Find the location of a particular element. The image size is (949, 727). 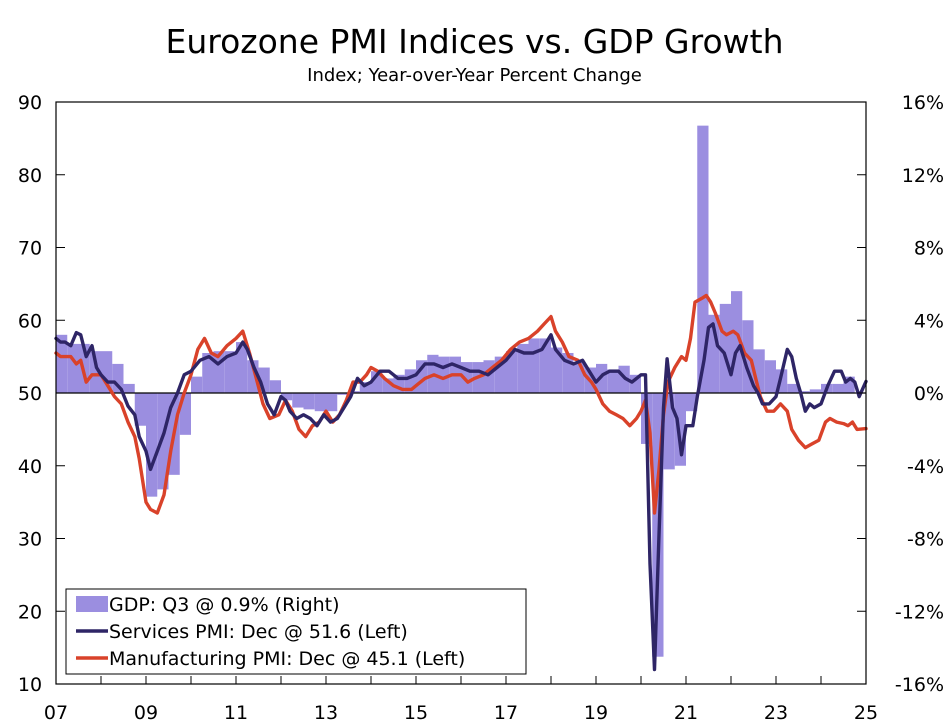

x-tick-label: 21 is located at coordinates (686, 713).